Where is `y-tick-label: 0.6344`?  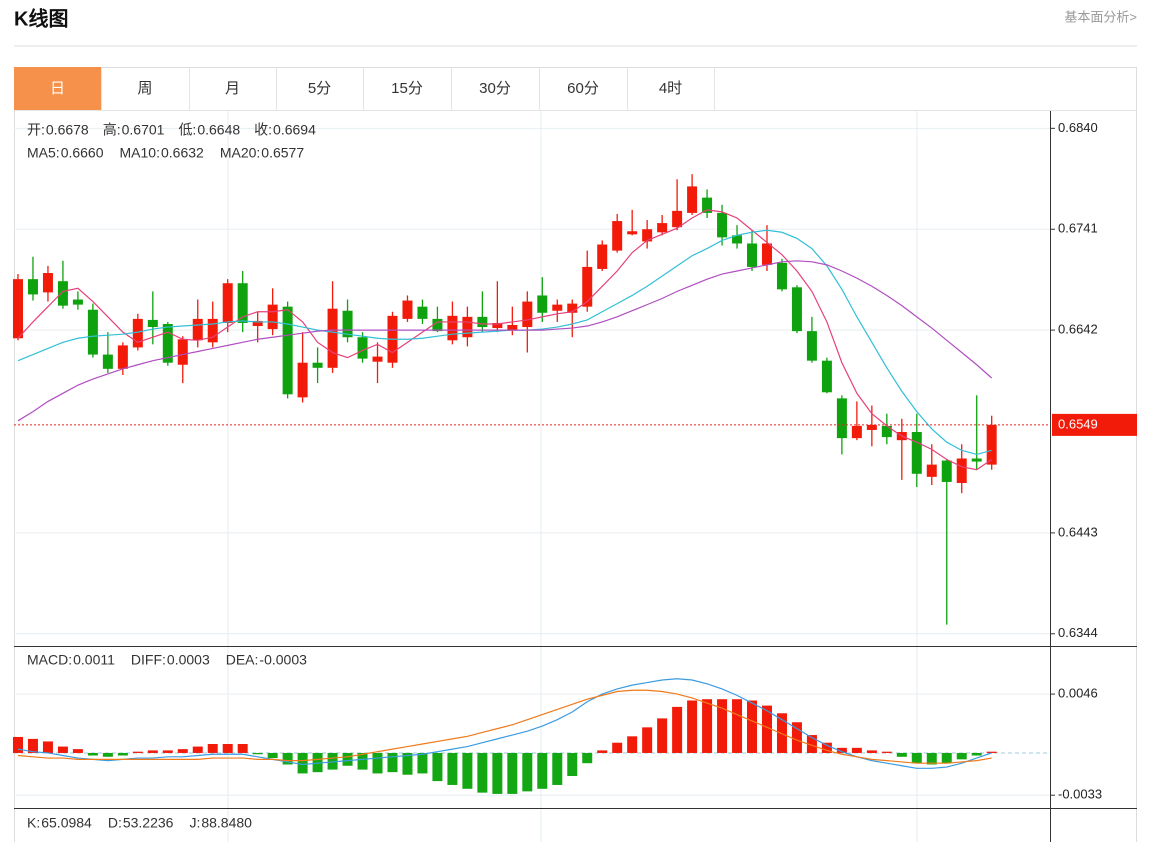 y-tick-label: 0.6344 is located at coordinates (1078, 632).